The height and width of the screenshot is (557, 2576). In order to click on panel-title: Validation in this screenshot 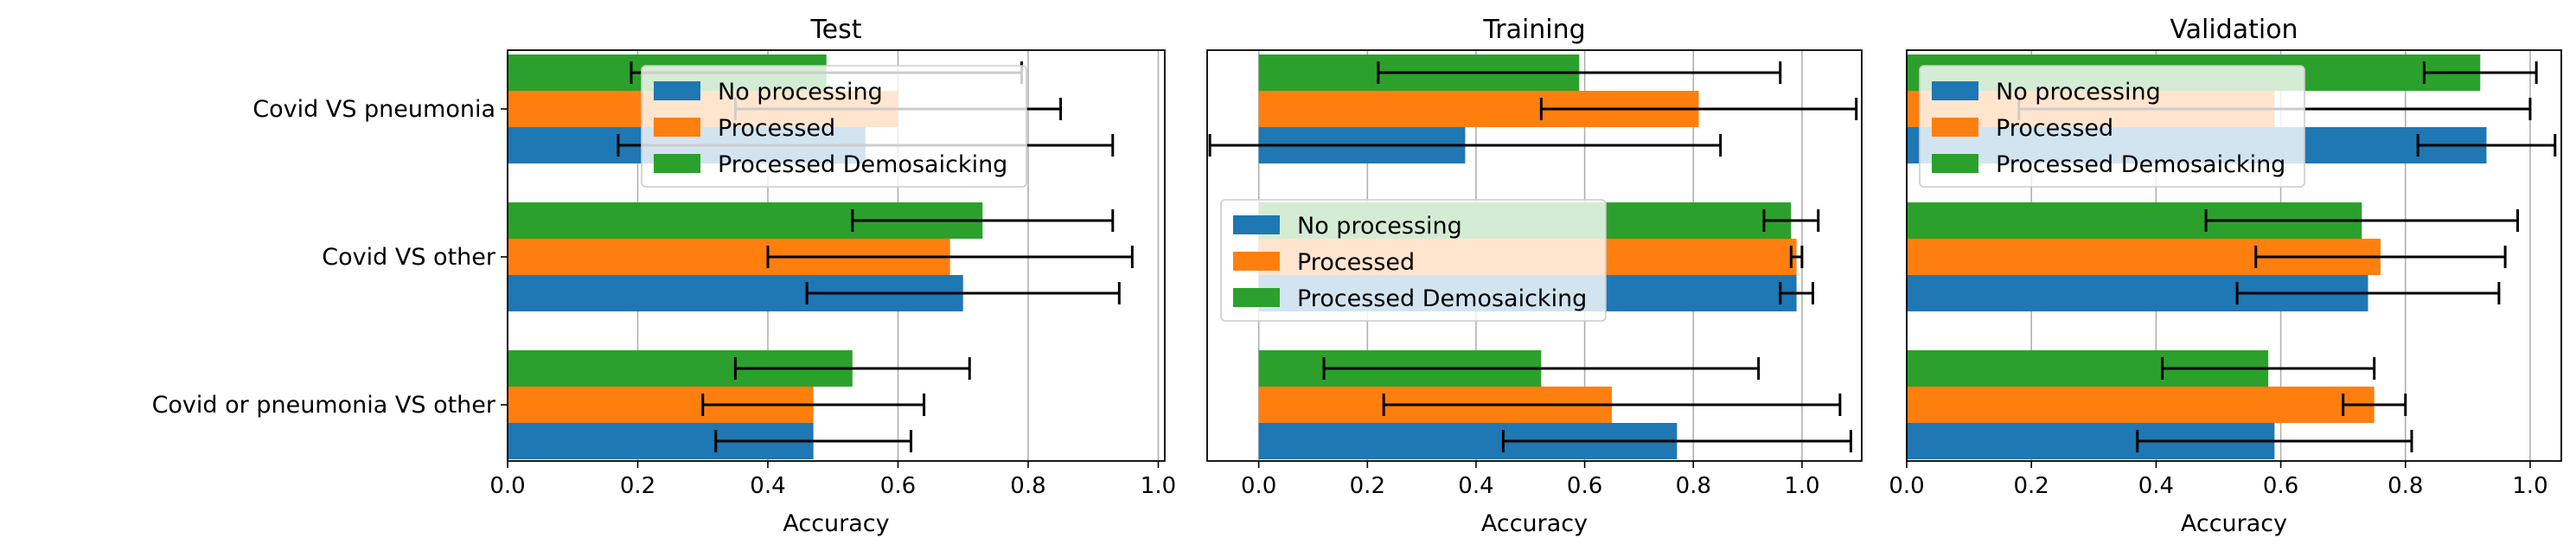, I will do `click(2234, 30)`.